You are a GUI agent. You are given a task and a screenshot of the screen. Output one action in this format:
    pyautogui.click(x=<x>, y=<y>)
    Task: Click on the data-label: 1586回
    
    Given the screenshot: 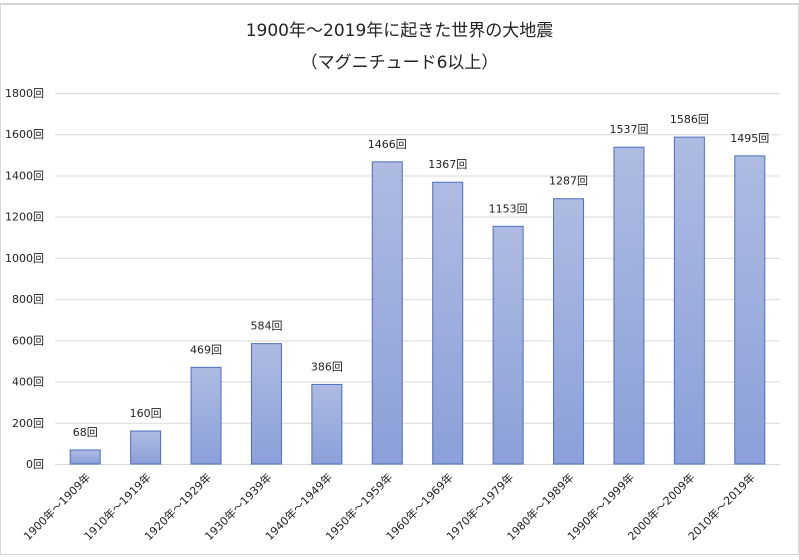 What is the action you would take?
    pyautogui.click(x=689, y=119)
    